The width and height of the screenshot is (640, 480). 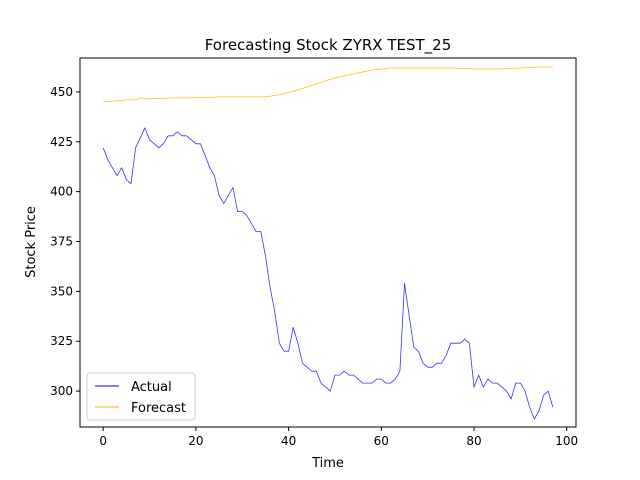 What do you see at coordinates (61, 192) in the screenshot?
I see `y-tick-label: 400` at bounding box center [61, 192].